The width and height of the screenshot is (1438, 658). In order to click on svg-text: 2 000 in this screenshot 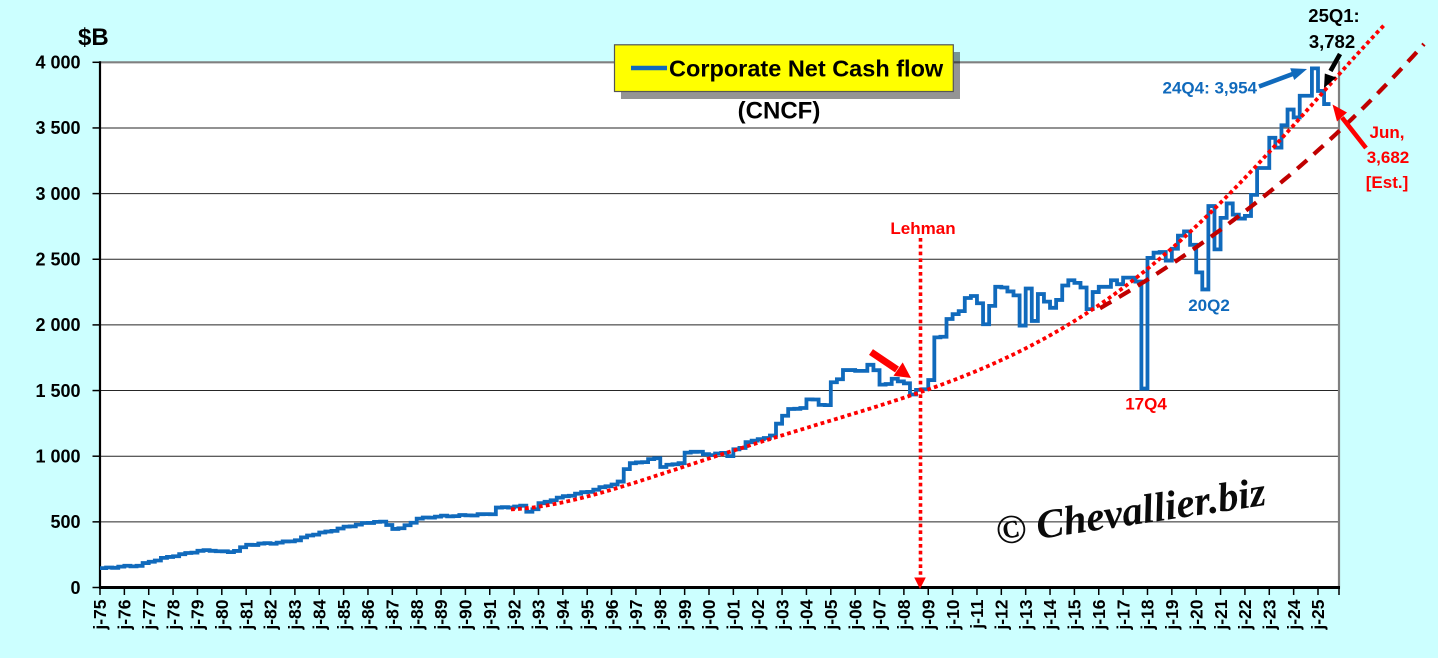, I will do `click(57, 325)`.